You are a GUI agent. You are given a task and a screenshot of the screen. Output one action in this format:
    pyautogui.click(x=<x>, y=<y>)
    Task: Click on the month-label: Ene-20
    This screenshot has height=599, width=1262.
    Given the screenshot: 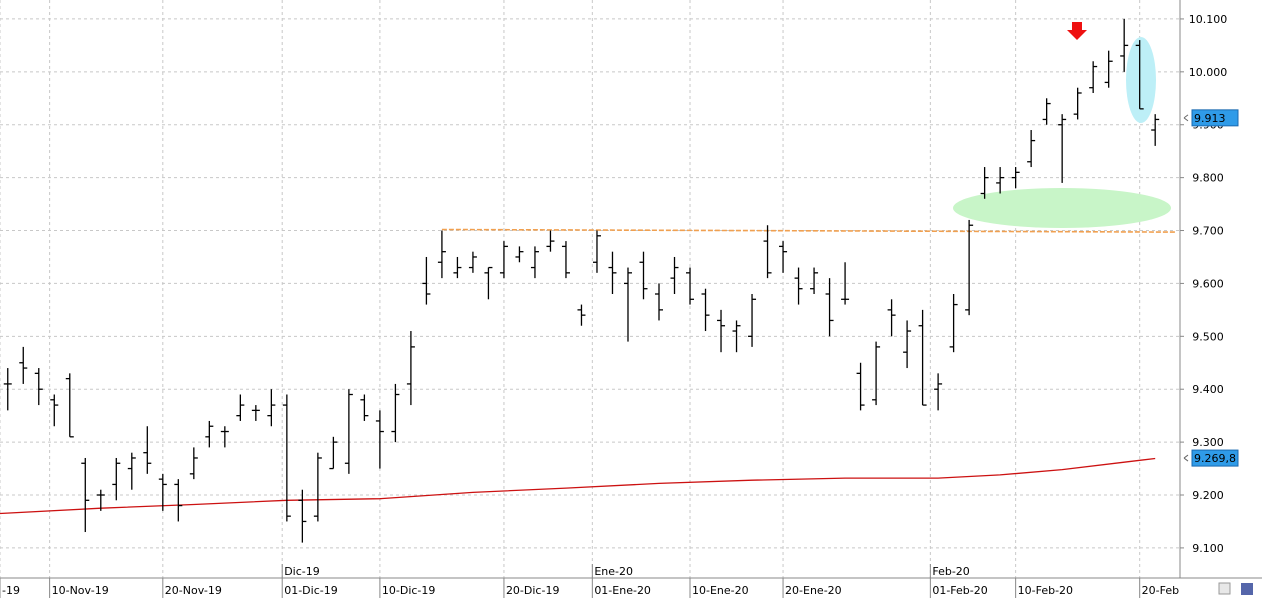 What is the action you would take?
    pyautogui.click(x=613, y=571)
    